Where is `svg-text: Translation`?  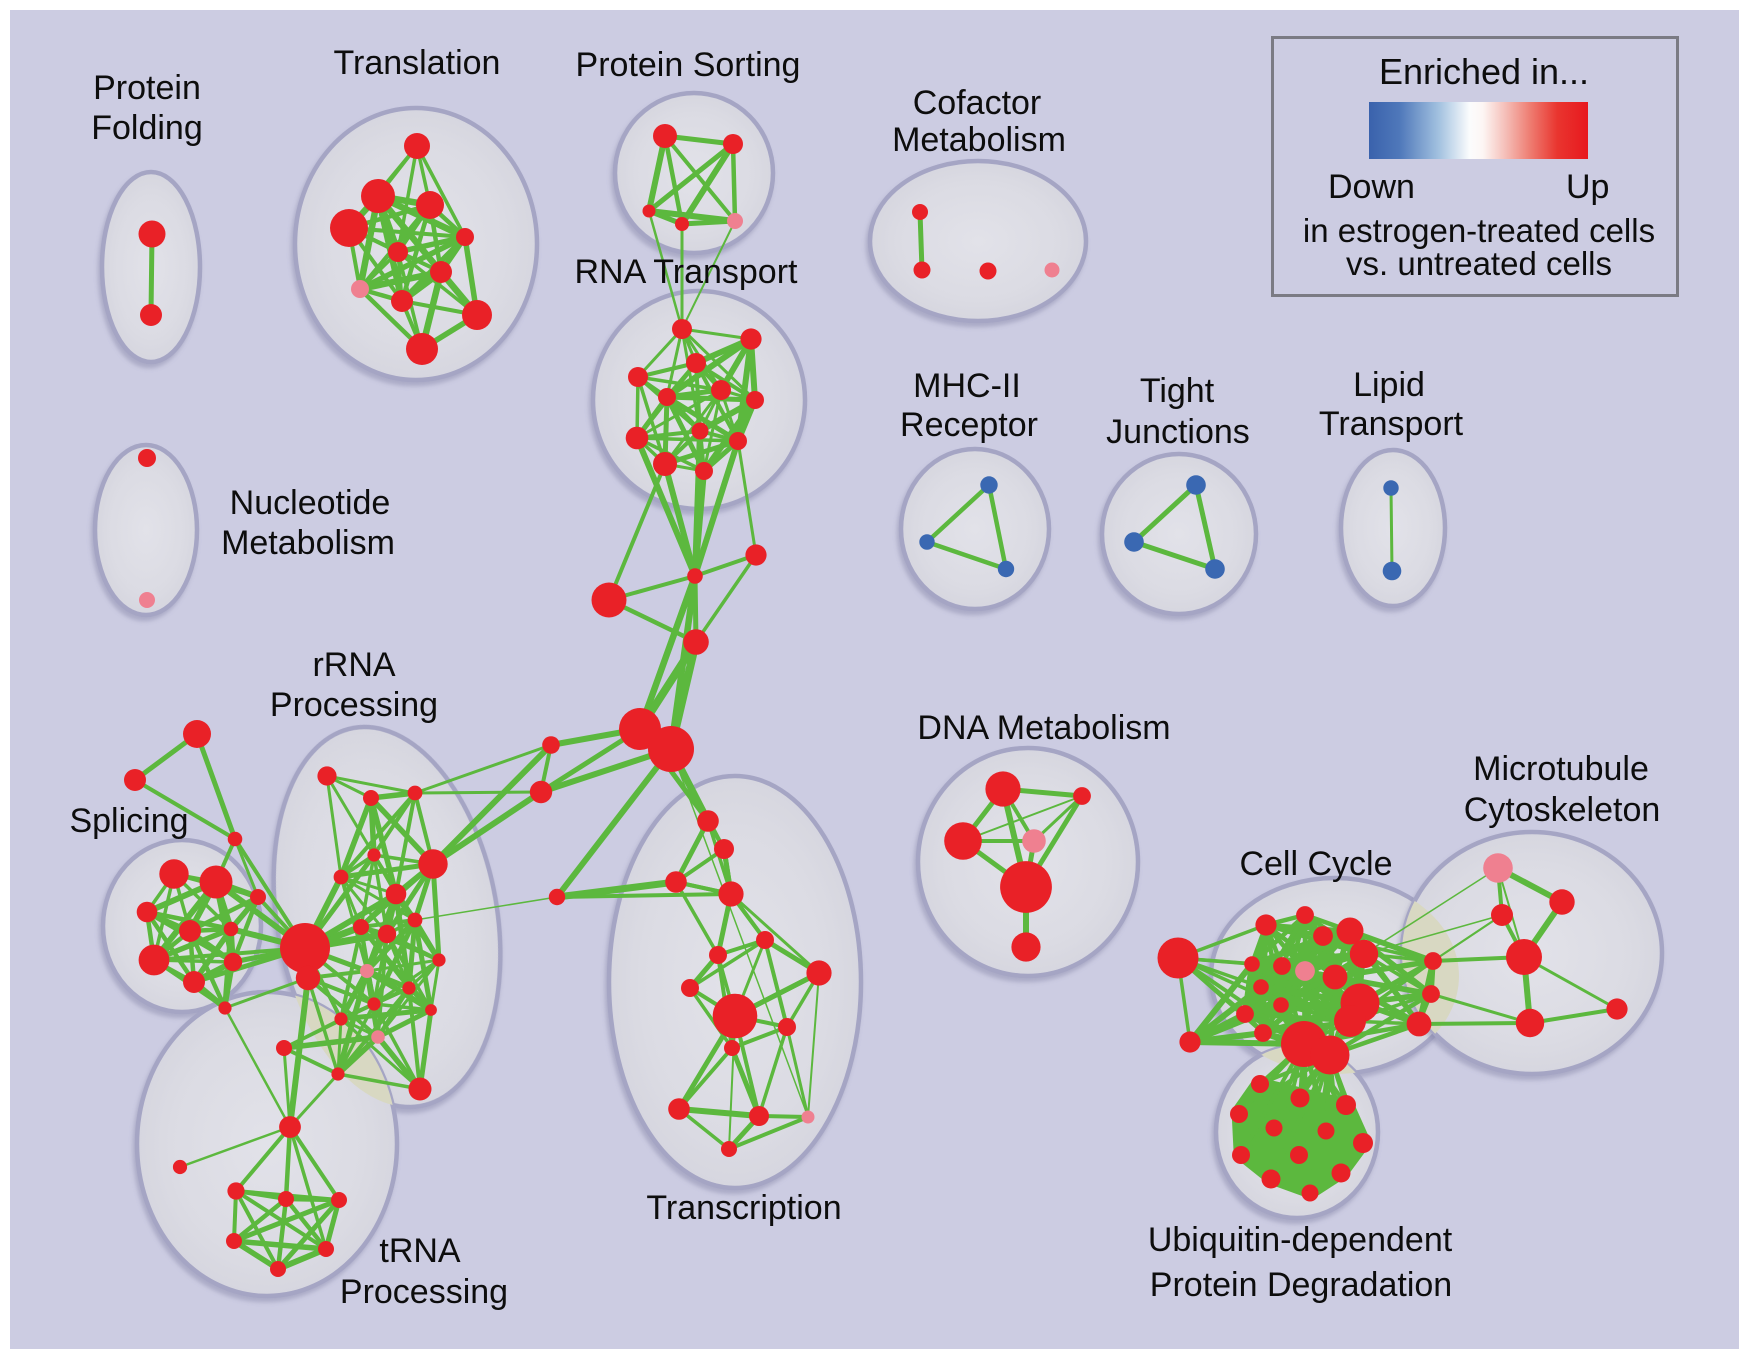 svg-text: Translation is located at coordinates (417, 63).